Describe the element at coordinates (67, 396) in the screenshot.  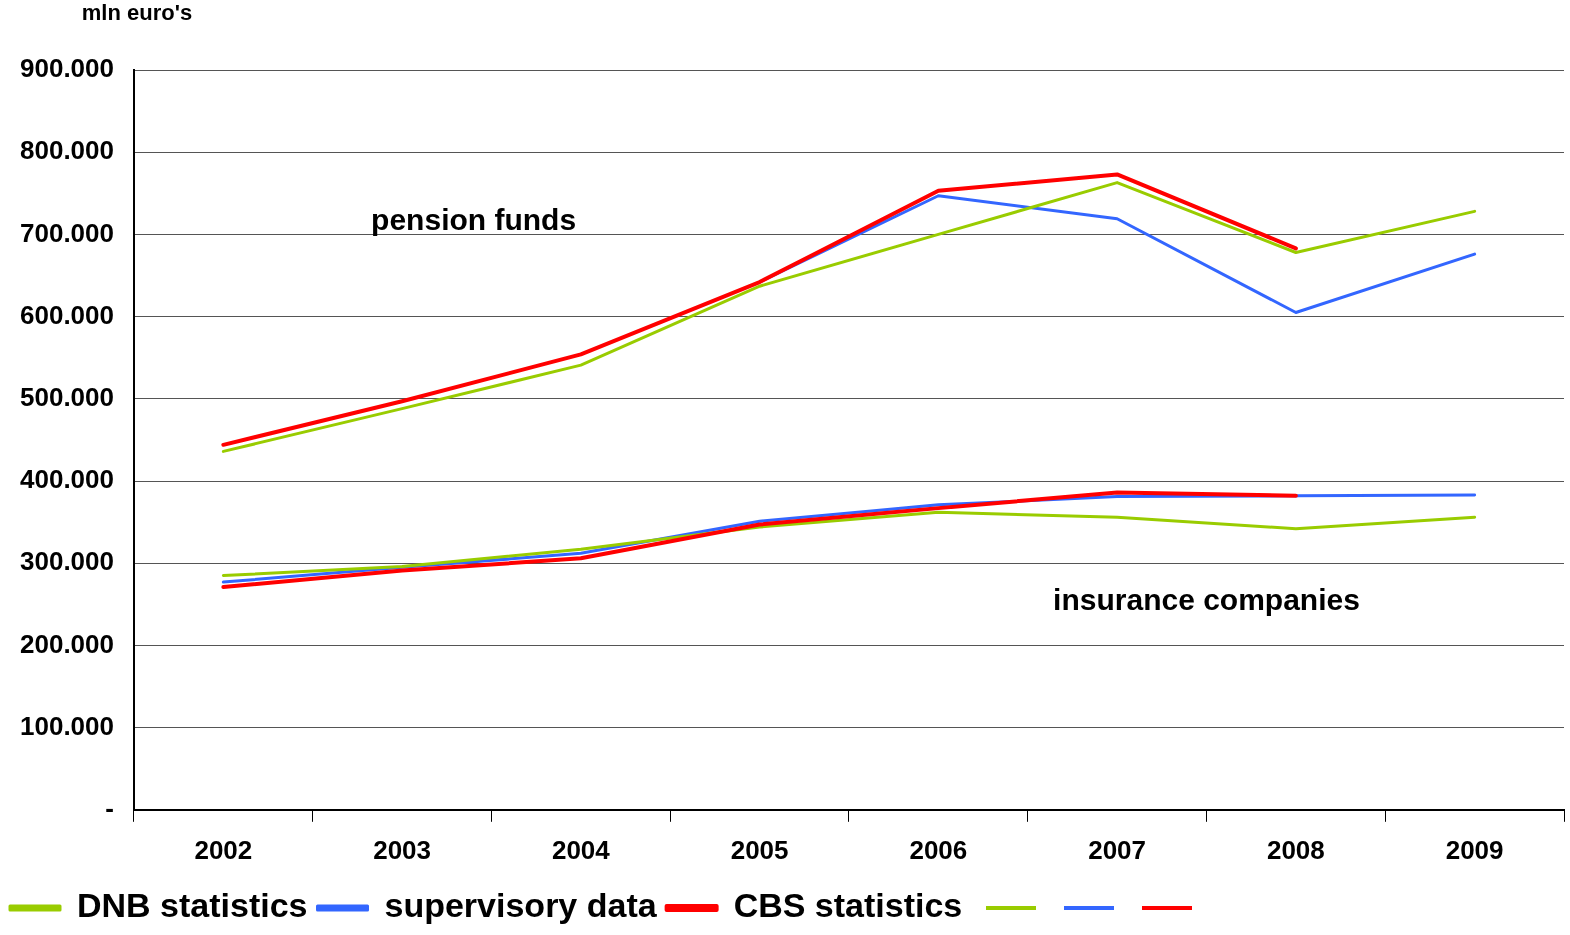
I see `y-tick-label: 500.000` at that location.